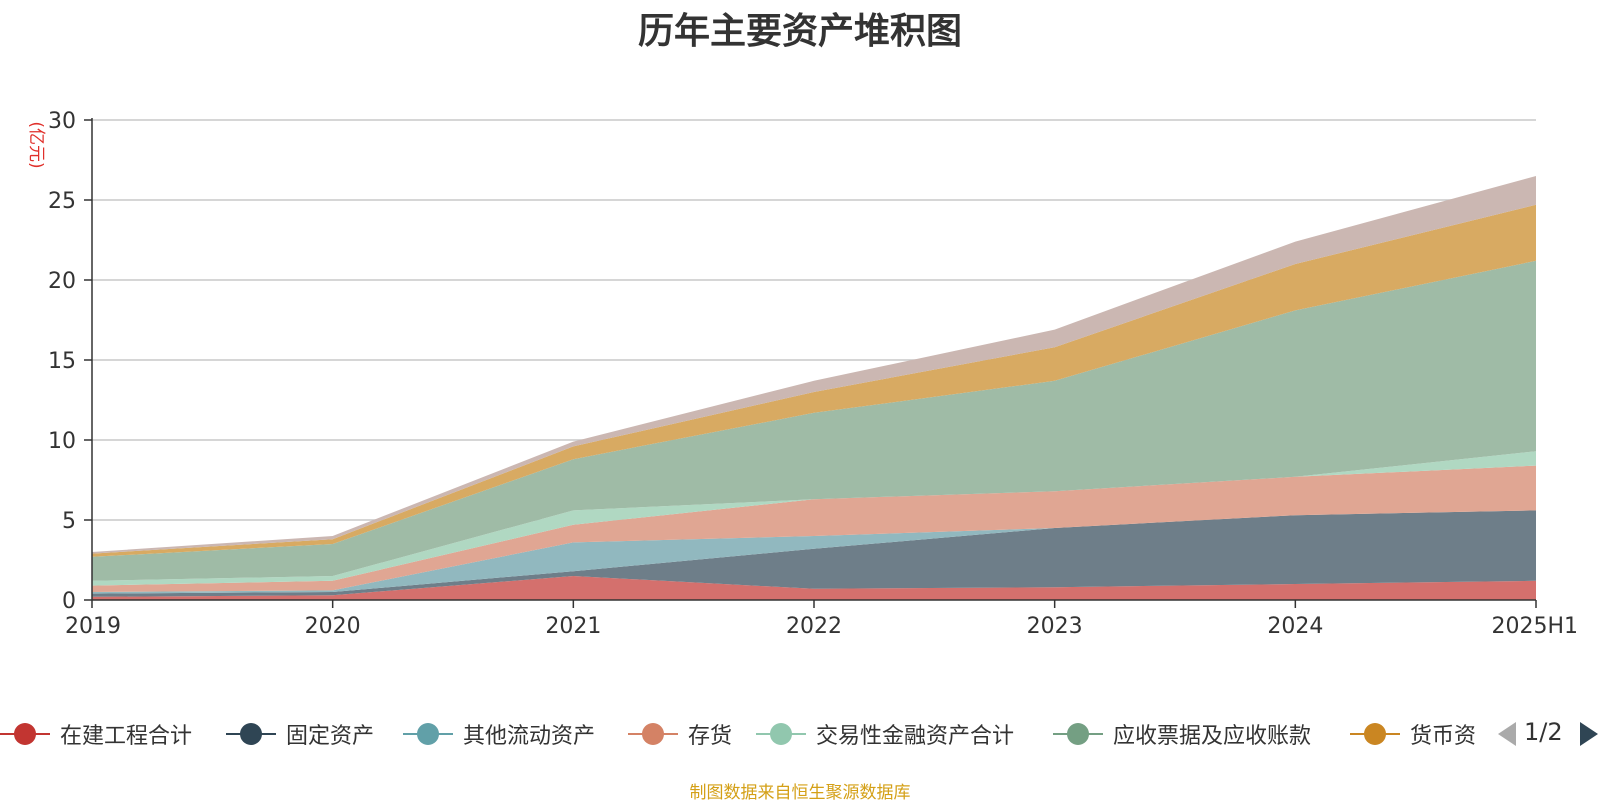  I want to click on legend-label: 应收票据及应收账款, so click(1212, 736).